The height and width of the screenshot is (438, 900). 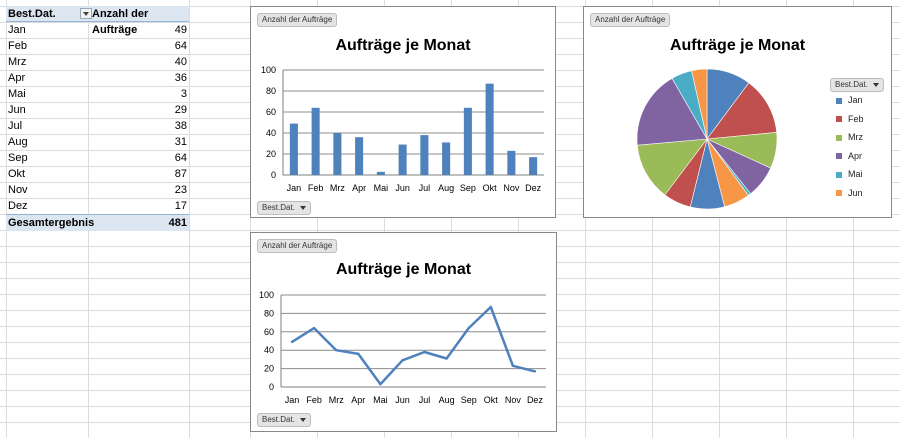 What do you see at coordinates (271, 112) in the screenshot?
I see `y-tick-label: 60` at bounding box center [271, 112].